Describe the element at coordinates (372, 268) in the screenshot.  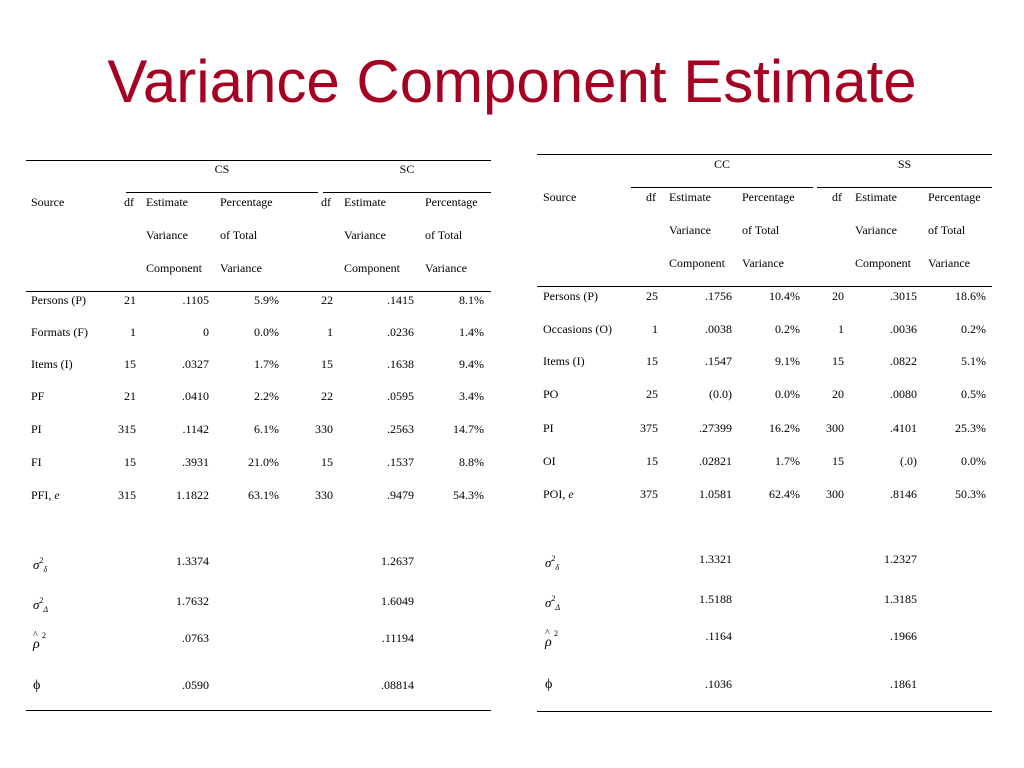
I see `column-header-estimate: Component` at that location.